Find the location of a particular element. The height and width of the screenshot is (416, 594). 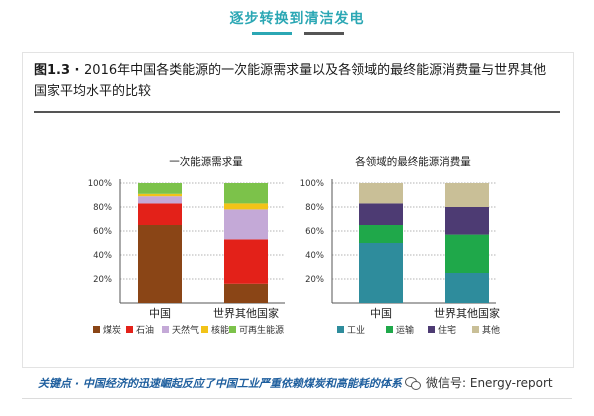

page-header-title: 逐步转换到清洁发电 is located at coordinates (297, 19).